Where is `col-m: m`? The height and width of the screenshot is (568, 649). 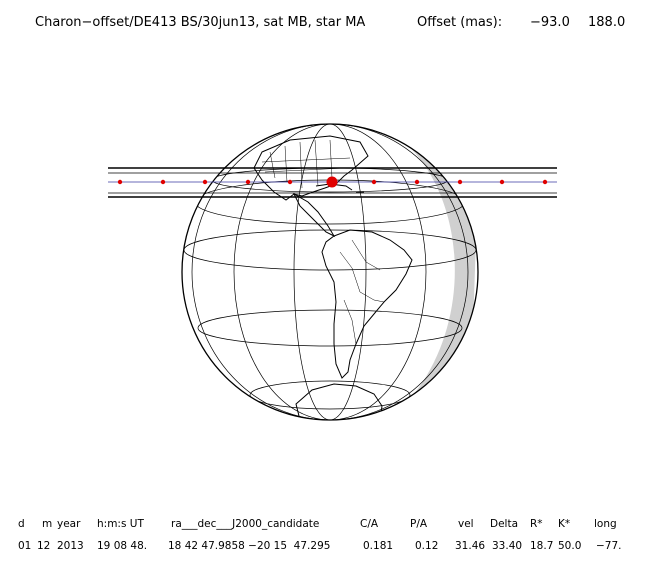 col-m: m is located at coordinates (47, 524).